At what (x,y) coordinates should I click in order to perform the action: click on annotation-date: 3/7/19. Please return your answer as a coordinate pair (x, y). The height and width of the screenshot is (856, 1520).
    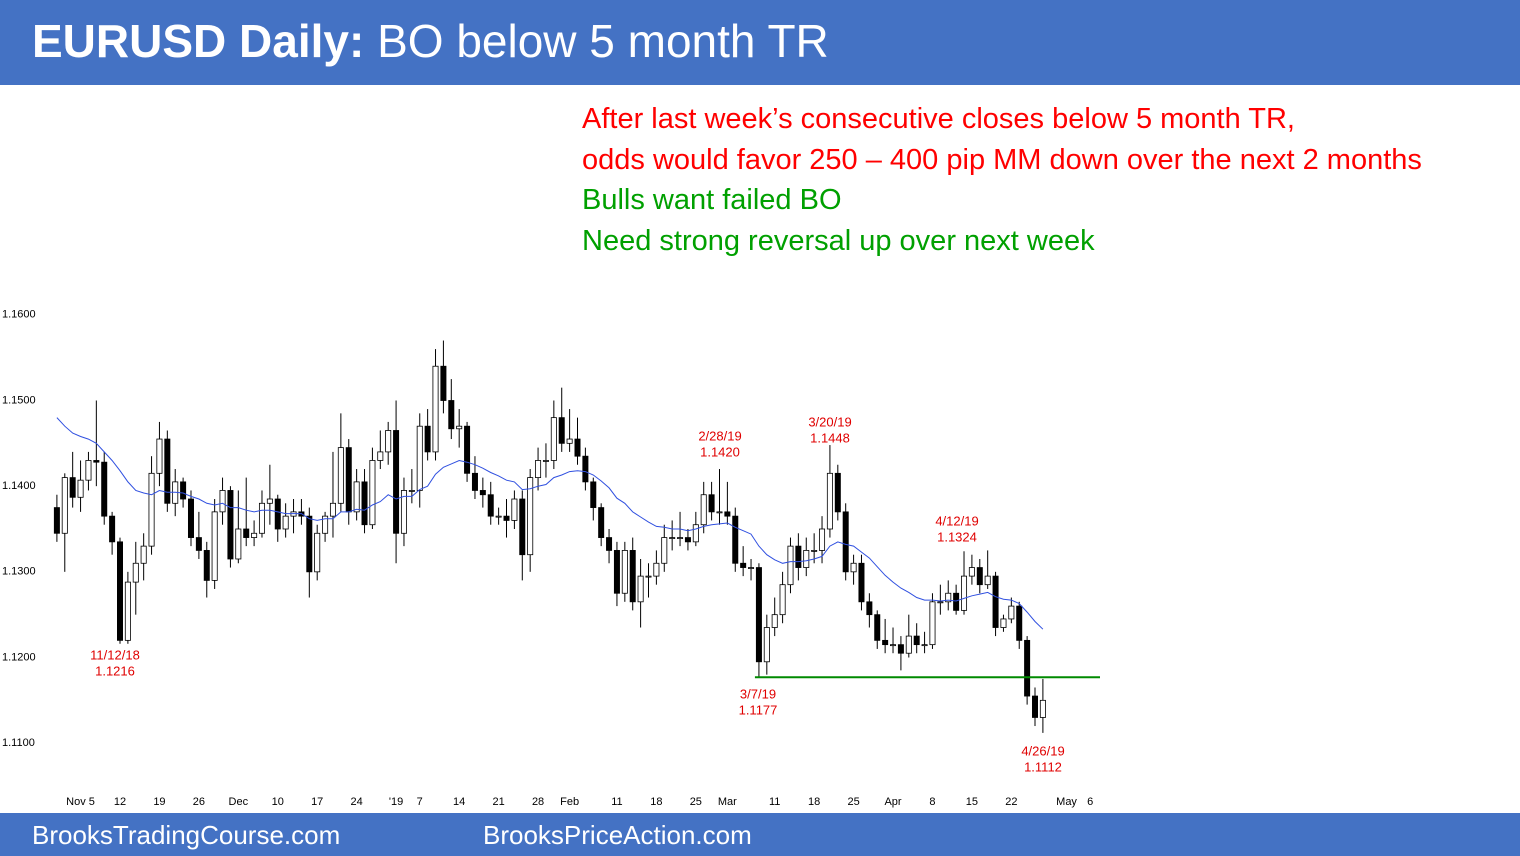
    Looking at the image, I should click on (758, 693).